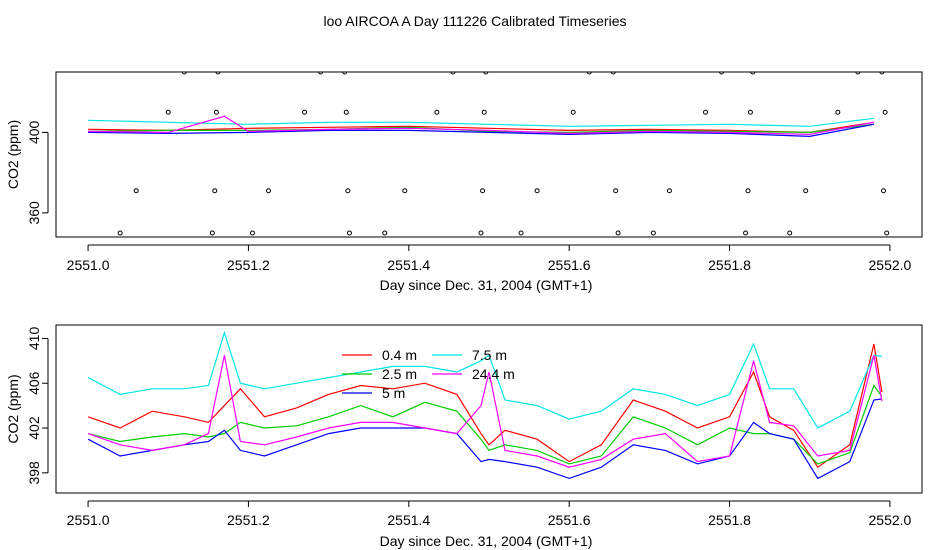 This screenshot has width=950, height=550. What do you see at coordinates (34, 473) in the screenshot?
I see `y-tick-label: 398` at bounding box center [34, 473].